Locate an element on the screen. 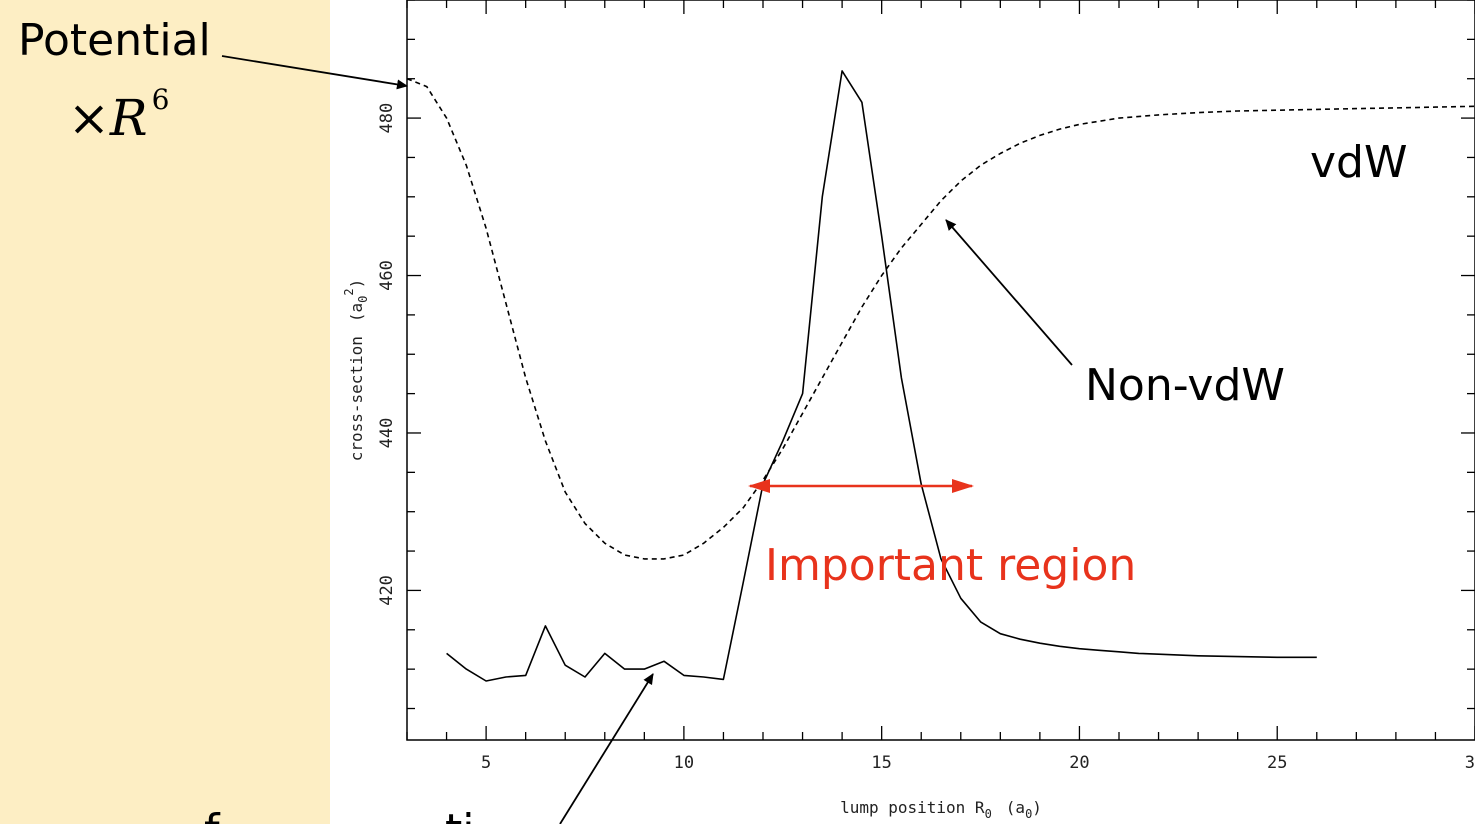  x-tick-label: 10 is located at coordinates (684, 763).